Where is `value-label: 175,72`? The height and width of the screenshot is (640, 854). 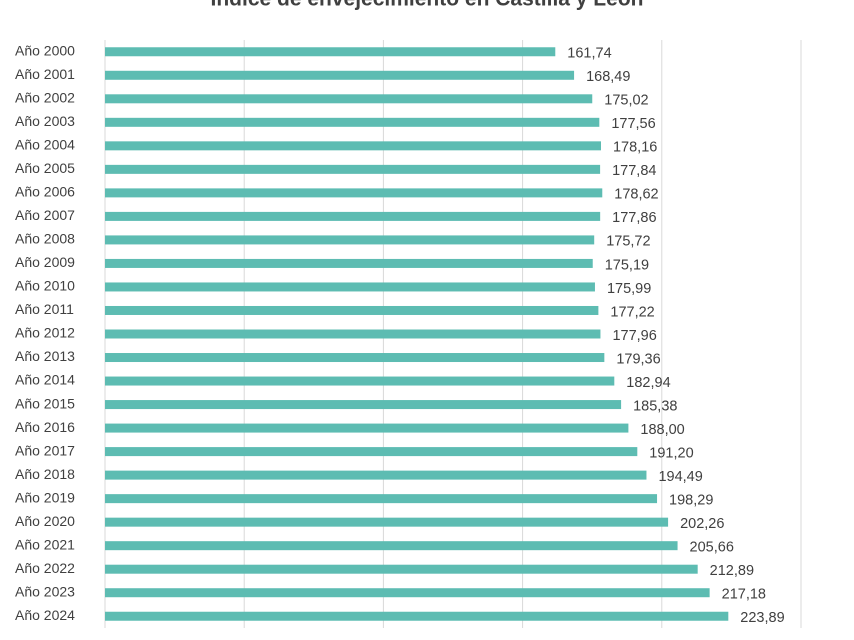 value-label: 175,72 is located at coordinates (628, 242).